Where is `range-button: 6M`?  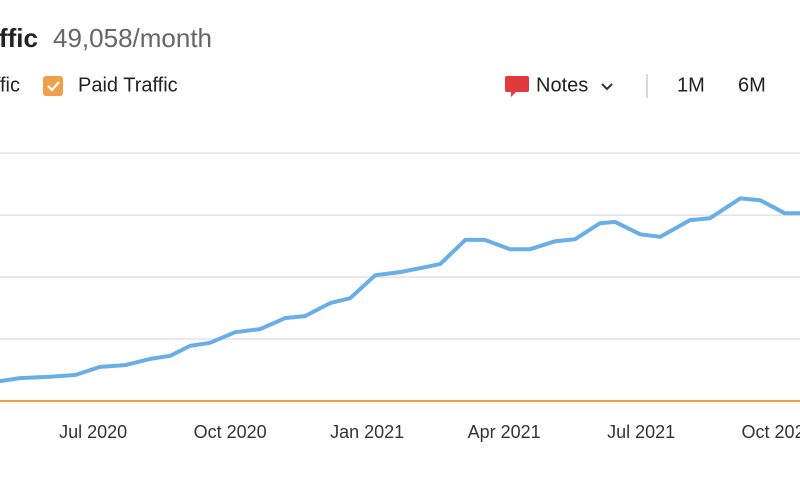 range-button: 6M is located at coordinates (752, 85).